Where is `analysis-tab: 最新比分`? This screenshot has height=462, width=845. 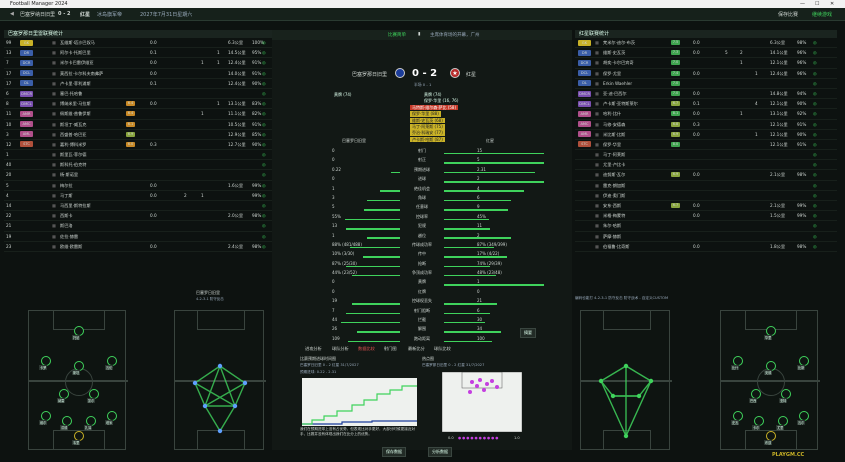
analysis-tab: 最新比分 is located at coordinates (416, 348).